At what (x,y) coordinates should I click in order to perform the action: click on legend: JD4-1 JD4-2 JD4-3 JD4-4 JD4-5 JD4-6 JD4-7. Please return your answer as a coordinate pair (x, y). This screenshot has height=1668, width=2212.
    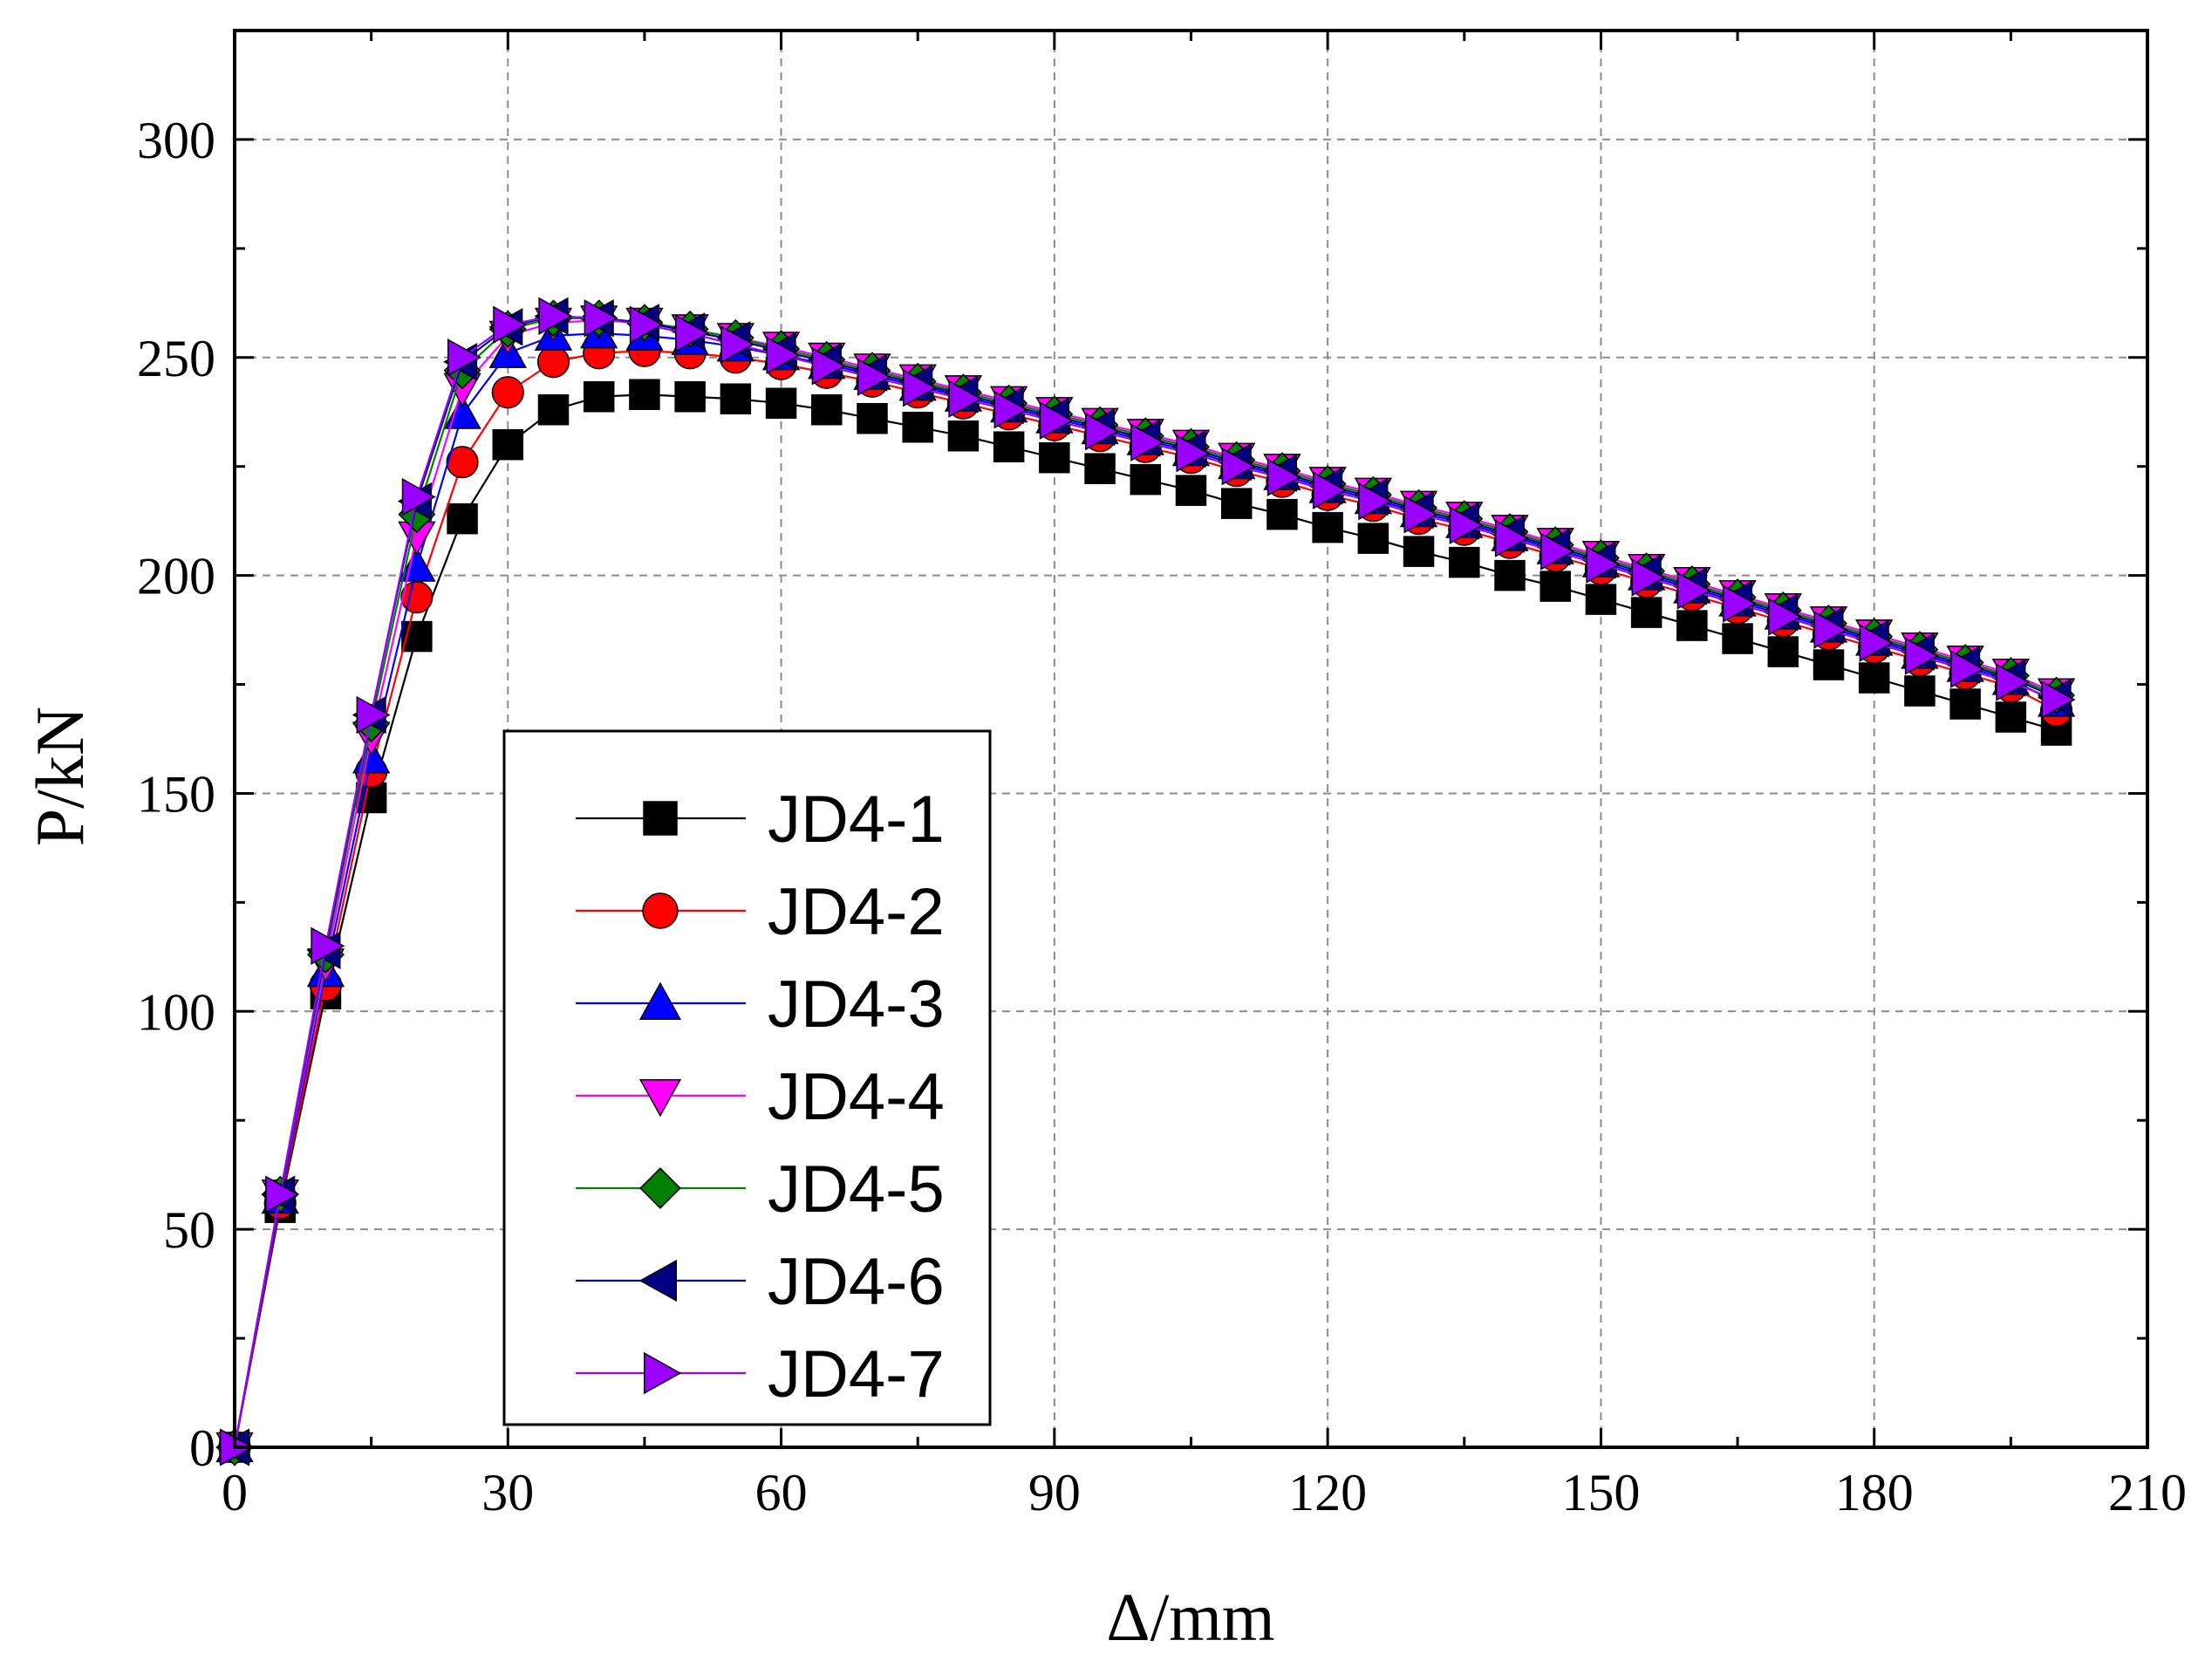
    Looking at the image, I should click on (747, 1077).